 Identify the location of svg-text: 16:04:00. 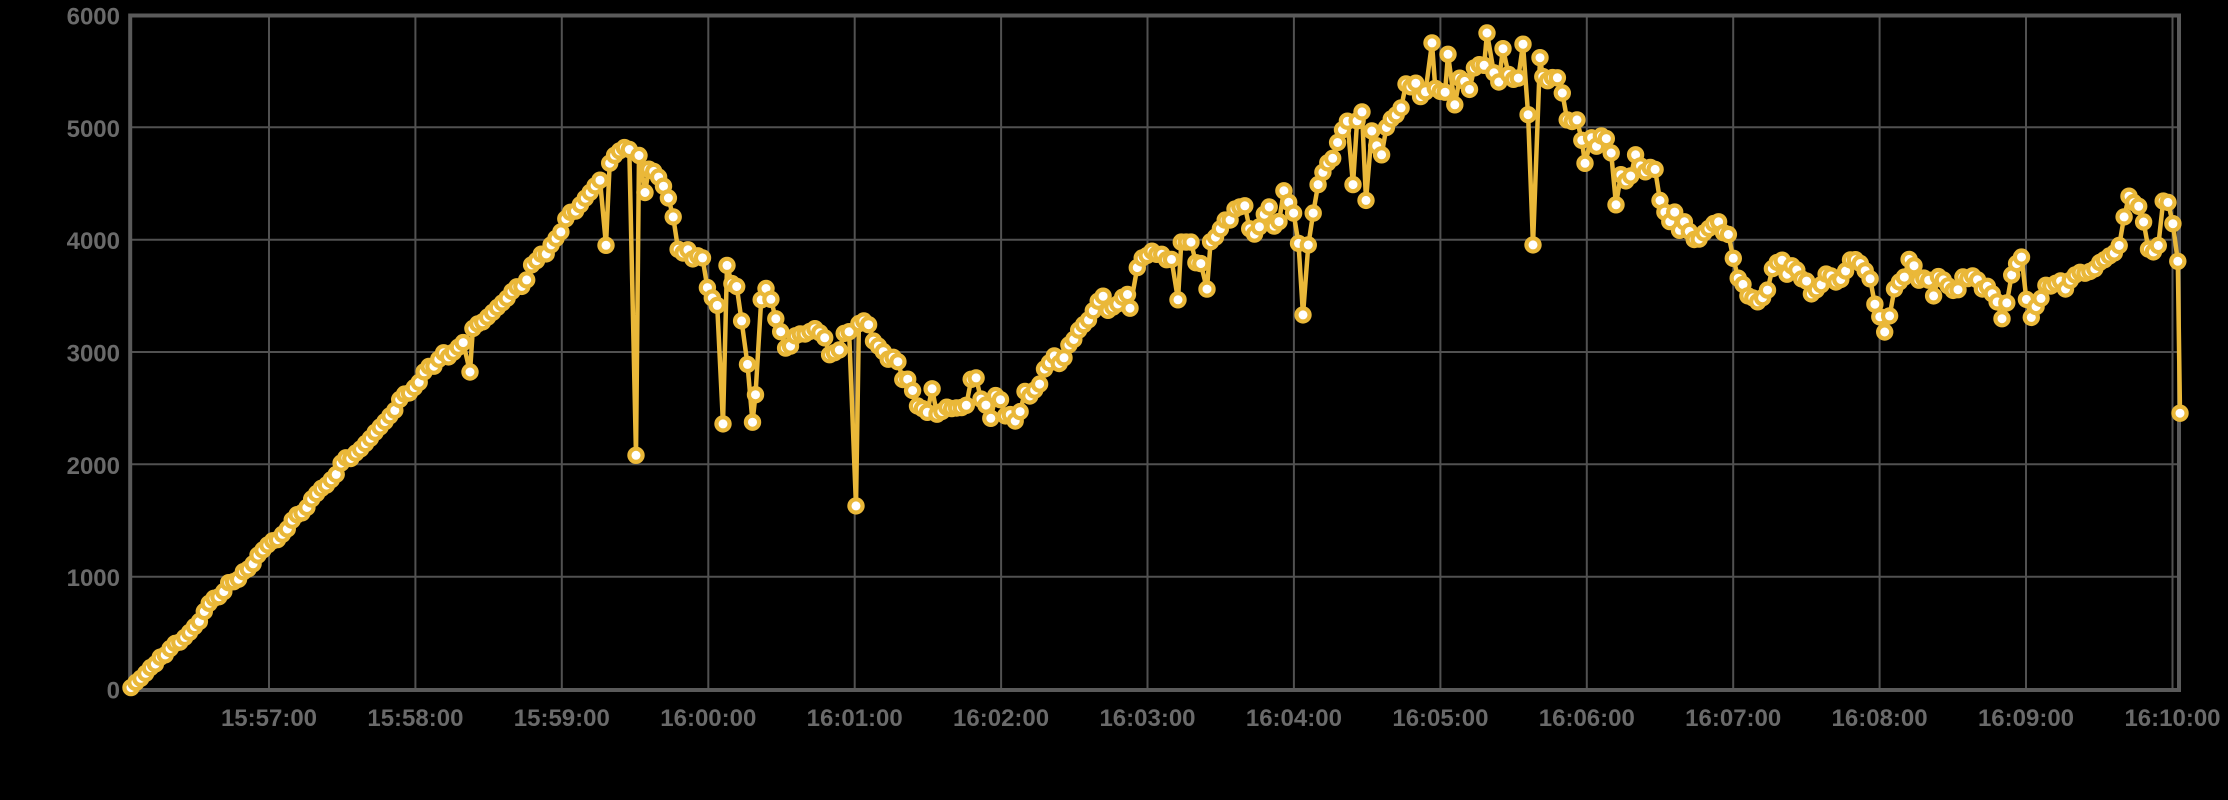
(1294, 718).